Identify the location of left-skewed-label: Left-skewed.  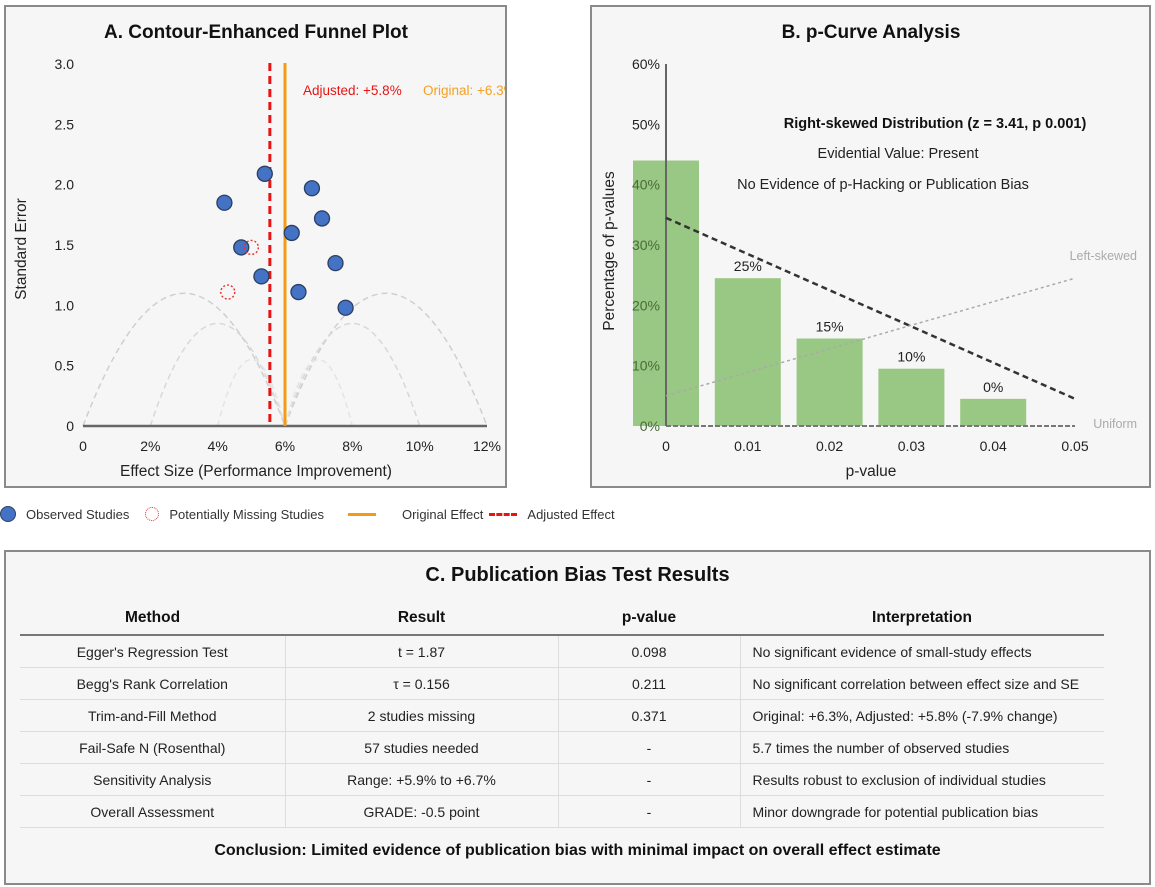
(1103, 256).